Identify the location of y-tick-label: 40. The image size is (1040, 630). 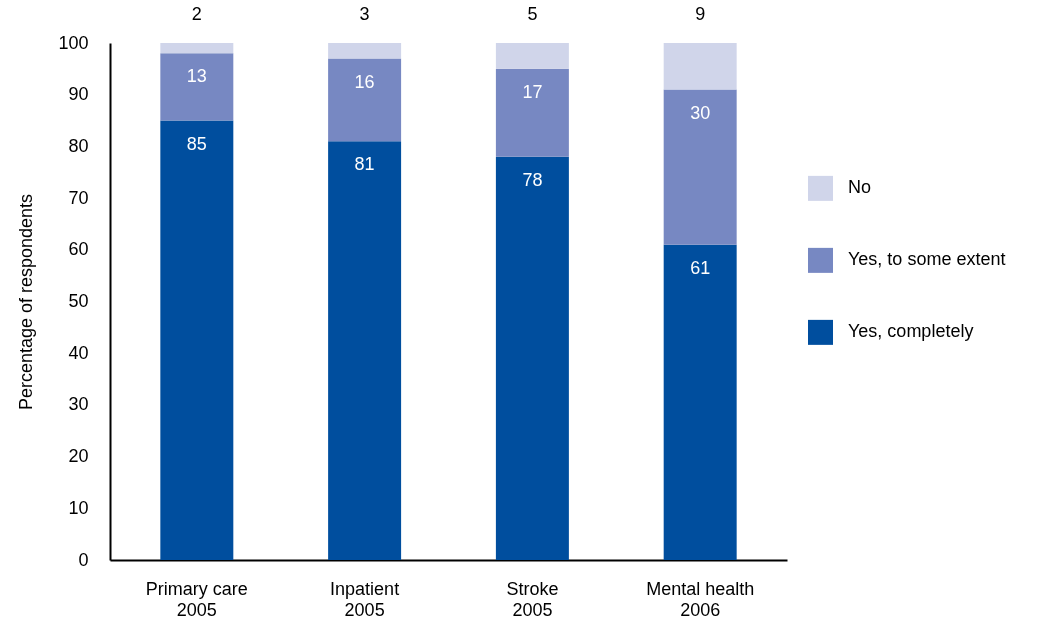
(78, 352).